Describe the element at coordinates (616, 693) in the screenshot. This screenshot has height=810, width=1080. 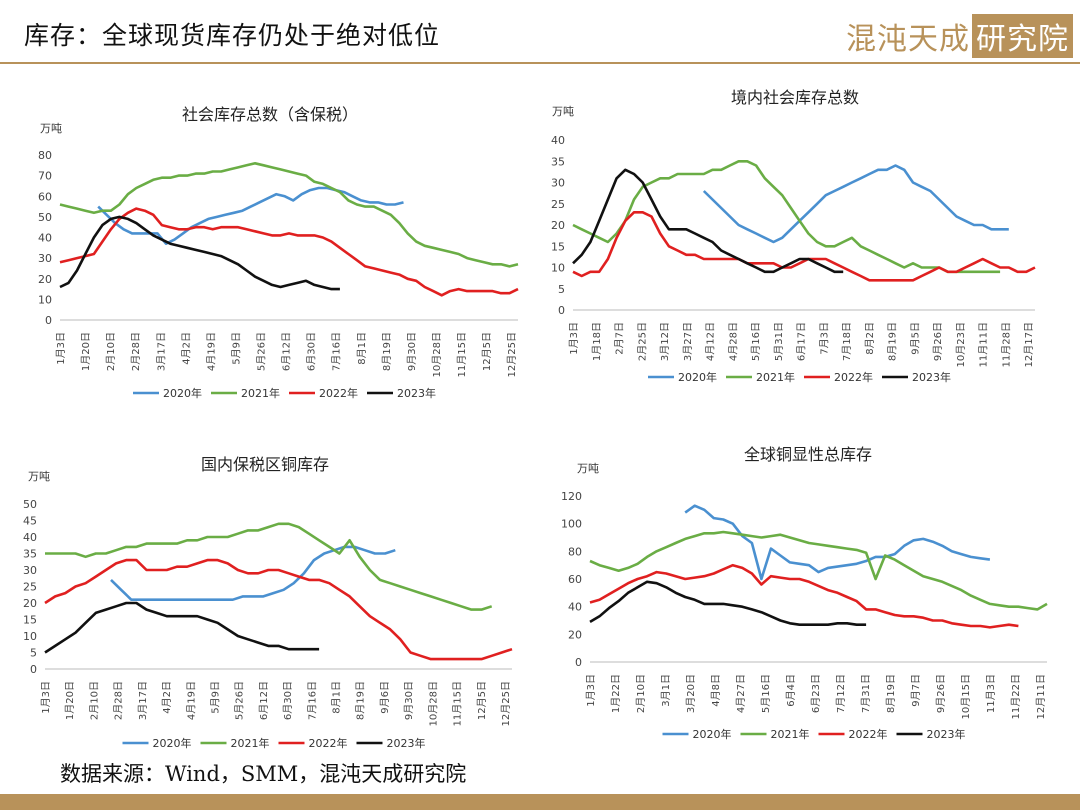
I see `x-tick-label: 1月22日` at that location.